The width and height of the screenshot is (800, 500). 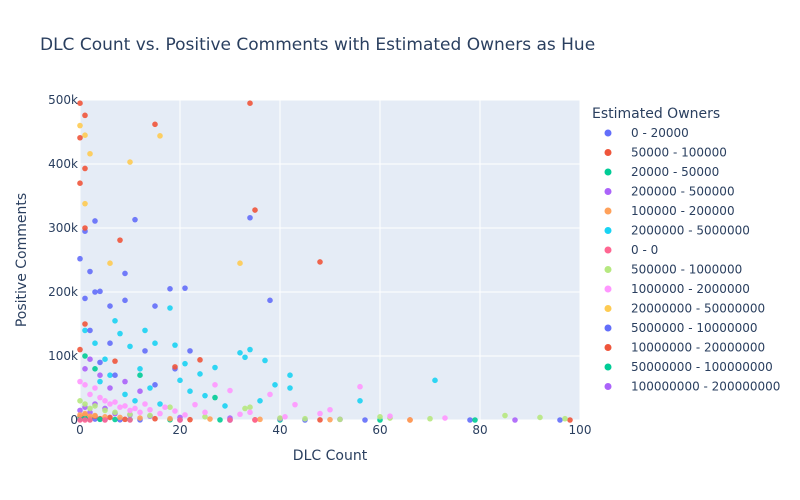 I want to click on legend-item: 50000000 - 100000000, so click(x=688, y=367).